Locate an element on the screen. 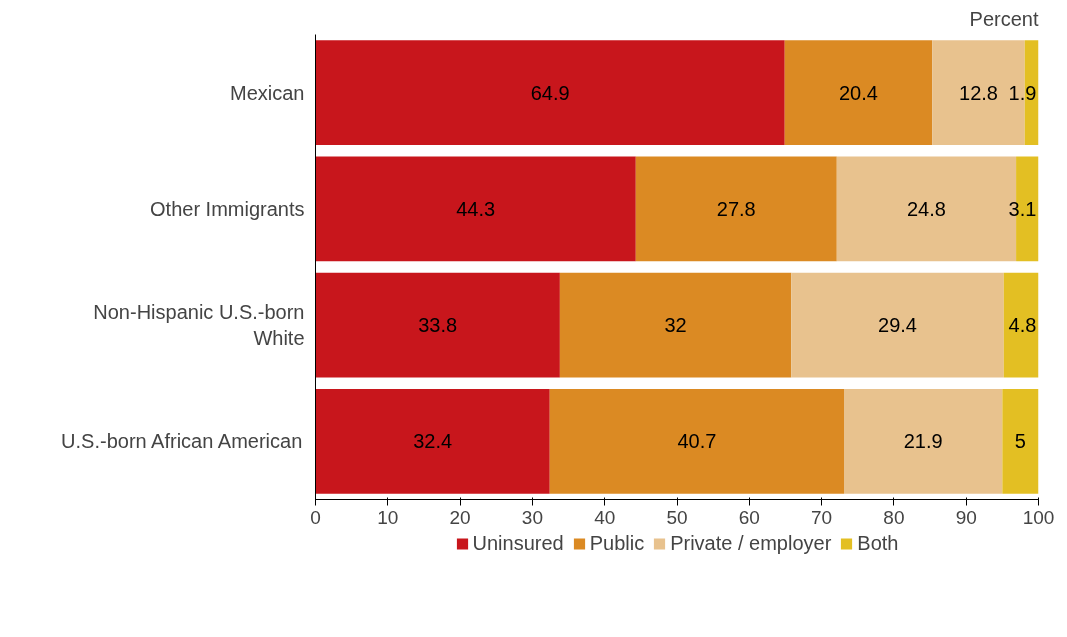  legend-label: Uninsured is located at coordinates (518, 543).